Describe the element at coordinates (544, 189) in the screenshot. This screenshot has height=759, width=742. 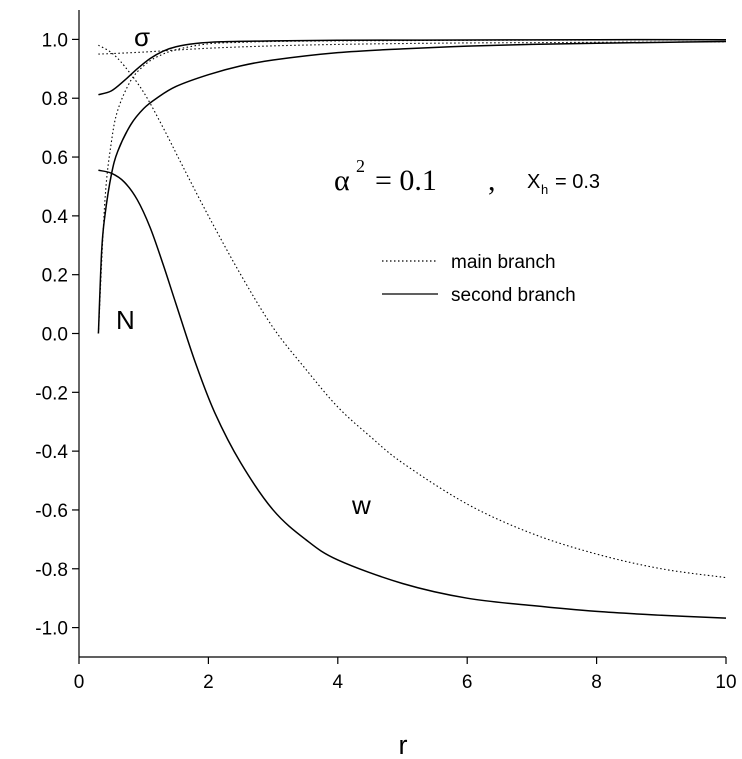
I see `x-subscript: h` at that location.